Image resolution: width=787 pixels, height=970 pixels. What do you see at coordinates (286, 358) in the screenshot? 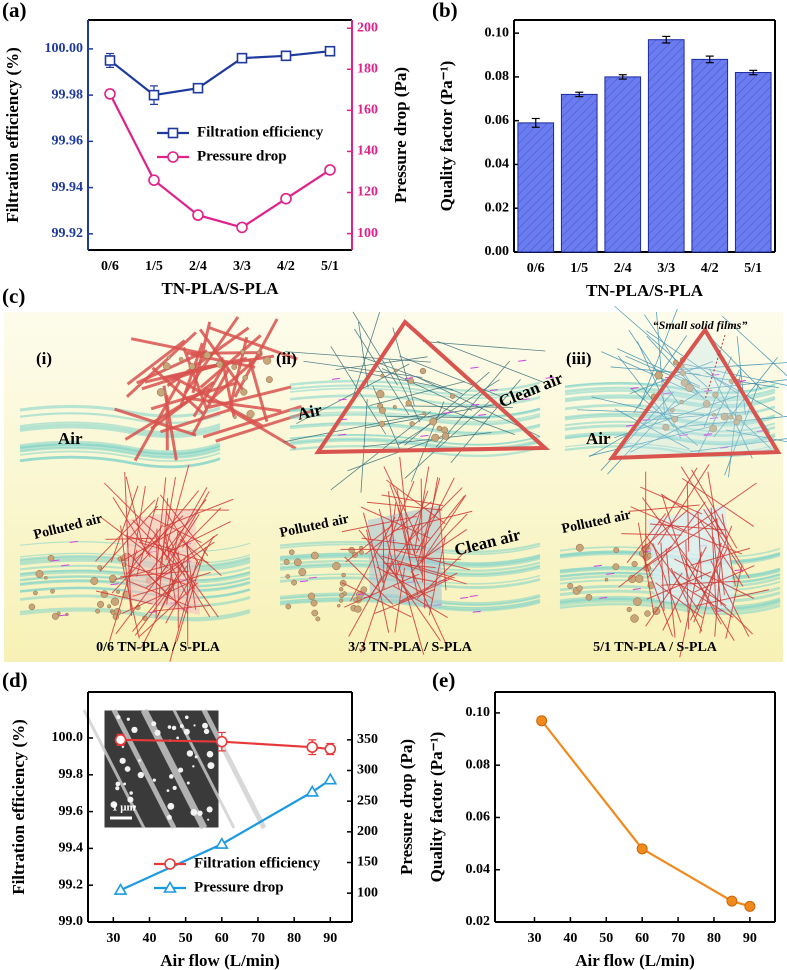
I see `sub-label: (ii)` at bounding box center [286, 358].